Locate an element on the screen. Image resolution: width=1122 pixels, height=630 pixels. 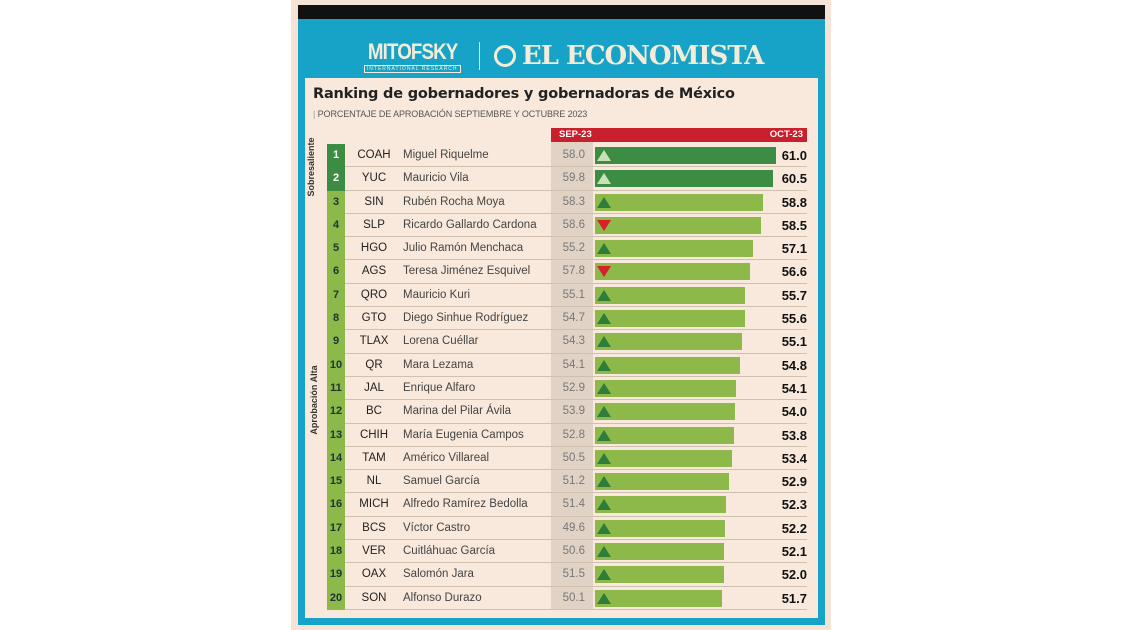
rank-cell: 14 is located at coordinates (336, 458).